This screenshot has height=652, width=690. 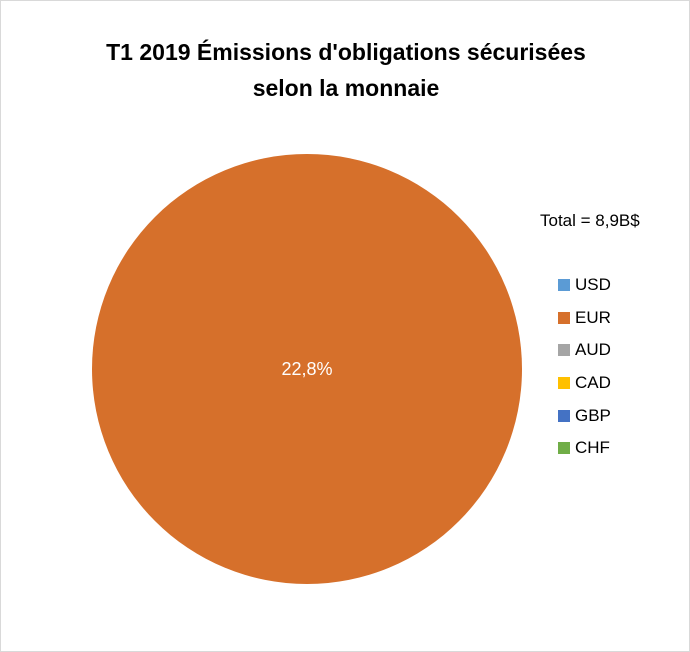 I want to click on legend-label-cad: CAD, so click(x=593, y=383).